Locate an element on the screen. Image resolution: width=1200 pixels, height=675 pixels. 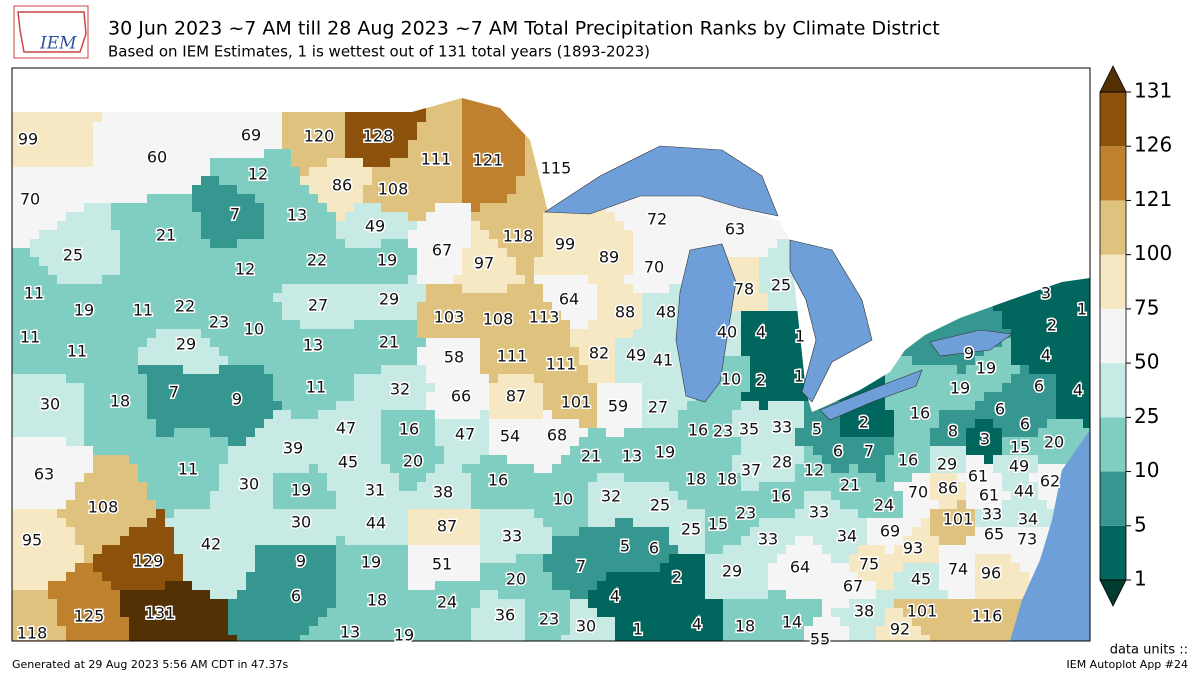
district-label: 101 is located at coordinates (958, 519).